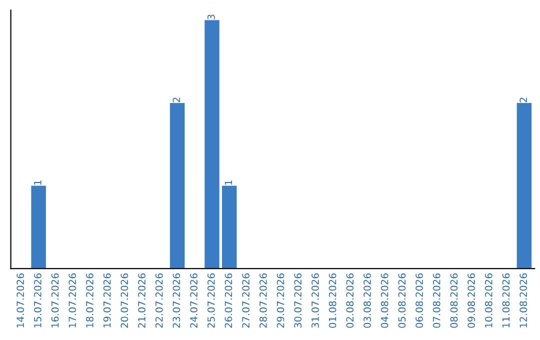 This screenshot has width=540, height=340. What do you see at coordinates (488, 300) in the screenshot?
I see `x-tick-label: 10.08.2026` at bounding box center [488, 300].